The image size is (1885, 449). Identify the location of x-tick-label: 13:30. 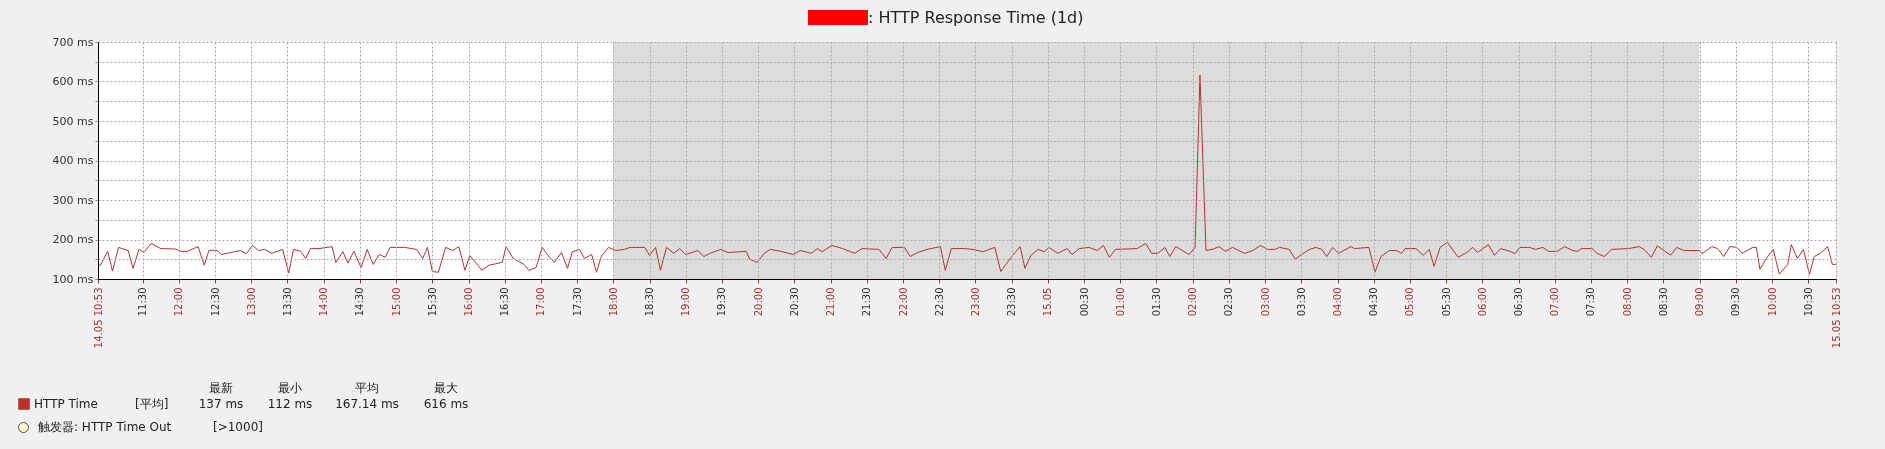
(287, 302).